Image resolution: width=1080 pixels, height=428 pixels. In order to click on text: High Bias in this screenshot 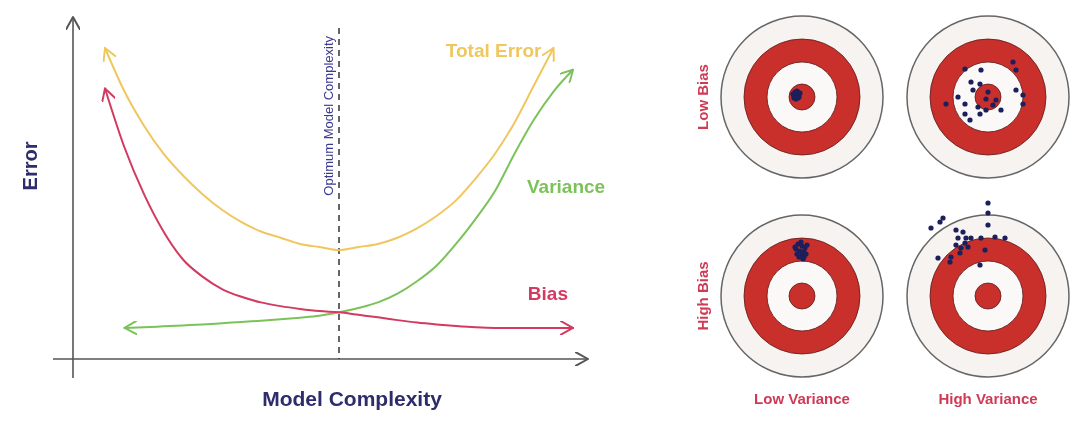, I will do `click(702, 296)`.